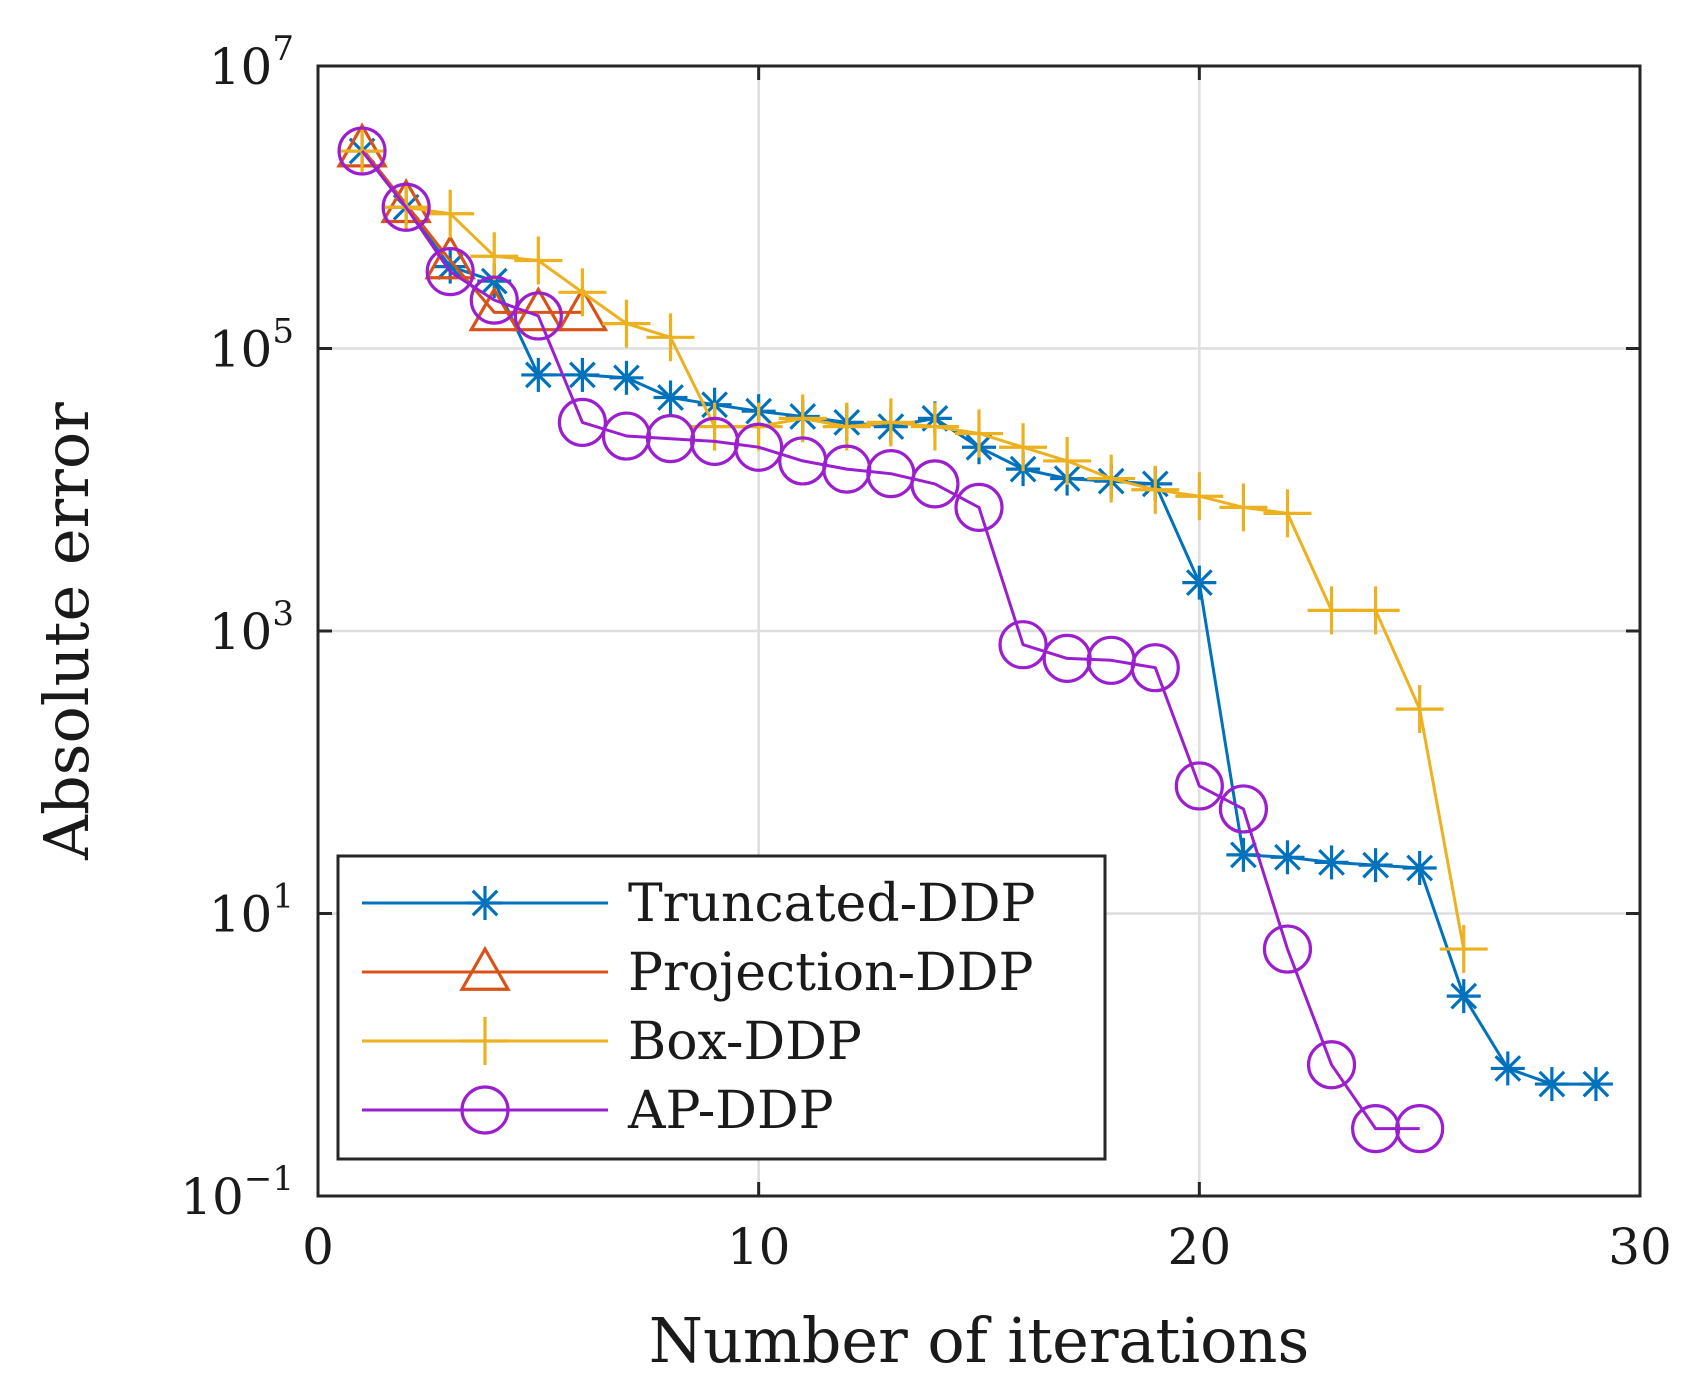 The width and height of the screenshot is (1684, 1390). Describe the element at coordinates (251, 627) in the screenshot. I see `y-tick-label: 10³` at that location.